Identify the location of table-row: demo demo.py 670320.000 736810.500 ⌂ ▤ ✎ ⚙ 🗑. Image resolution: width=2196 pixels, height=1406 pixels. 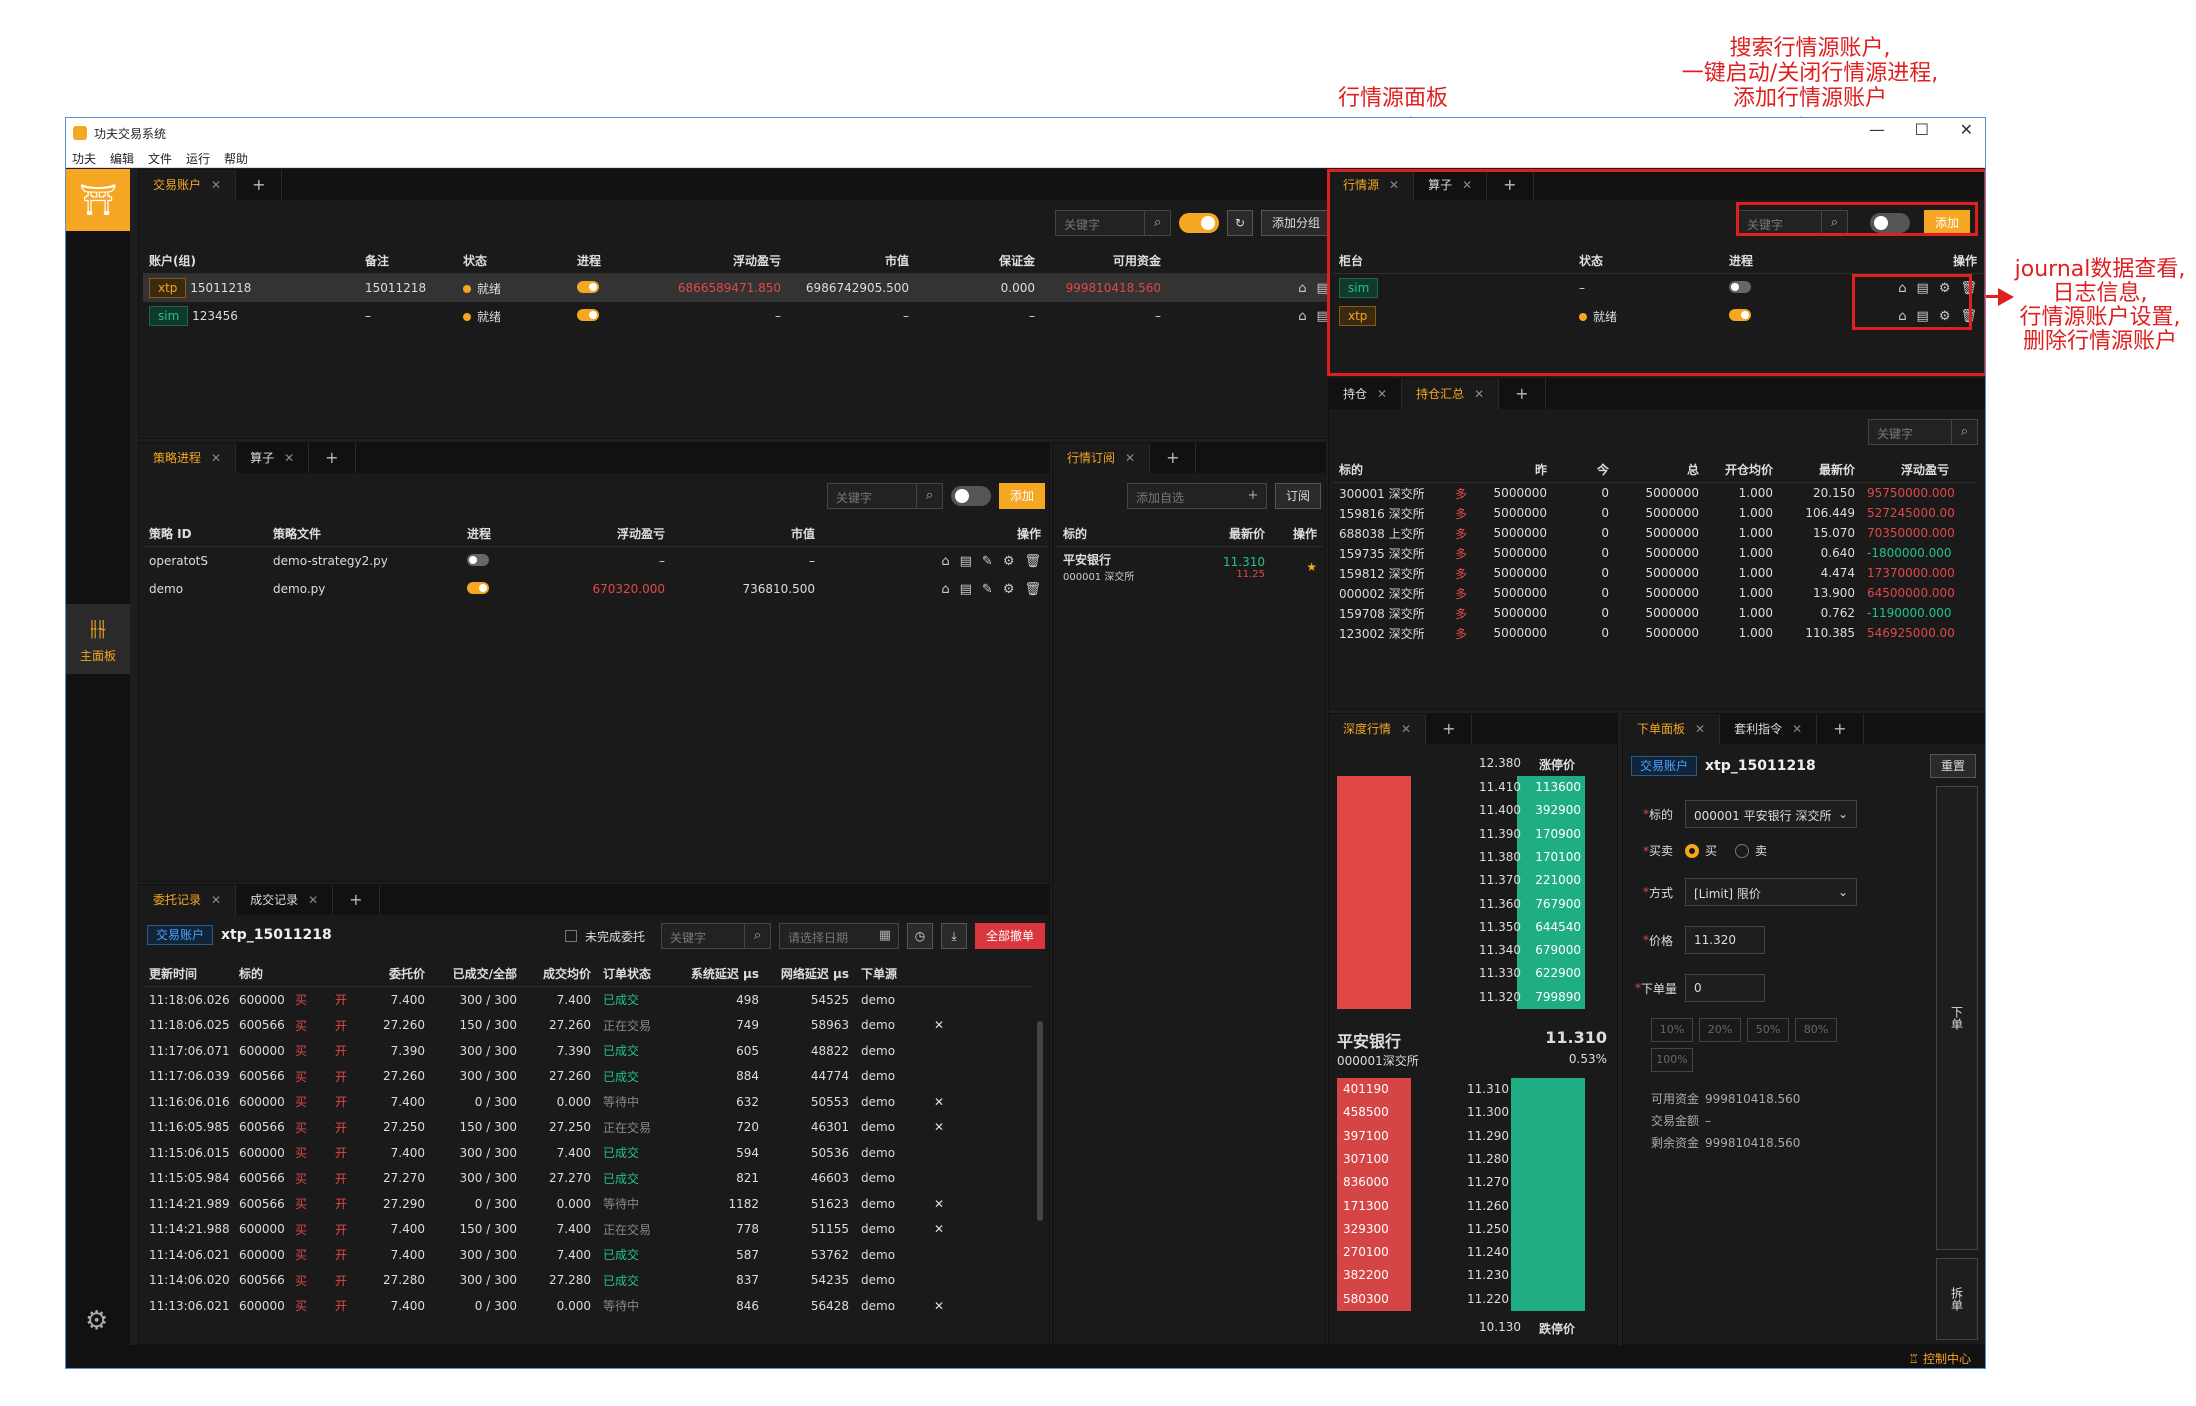
(595, 589).